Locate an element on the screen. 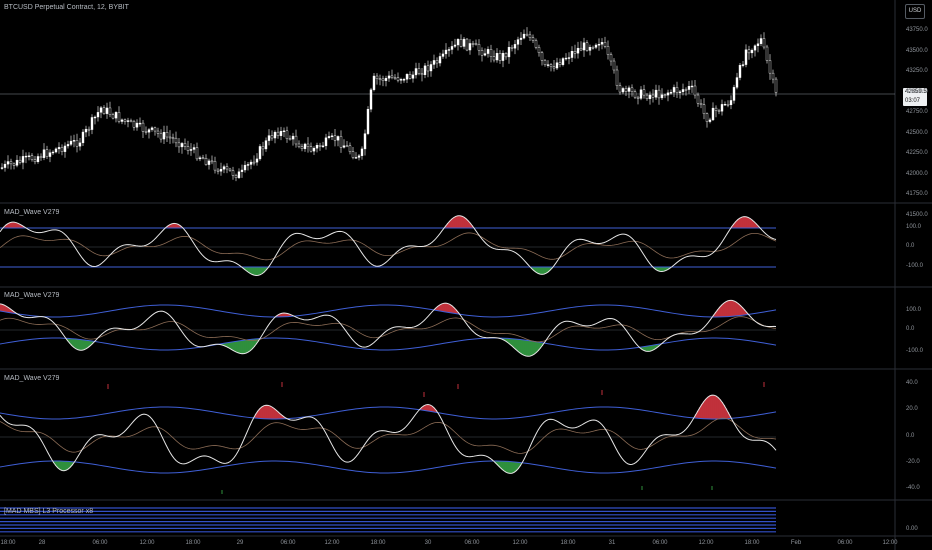 This screenshot has width=932, height=550. panel-2-lower-band is located at coordinates (388, 344).